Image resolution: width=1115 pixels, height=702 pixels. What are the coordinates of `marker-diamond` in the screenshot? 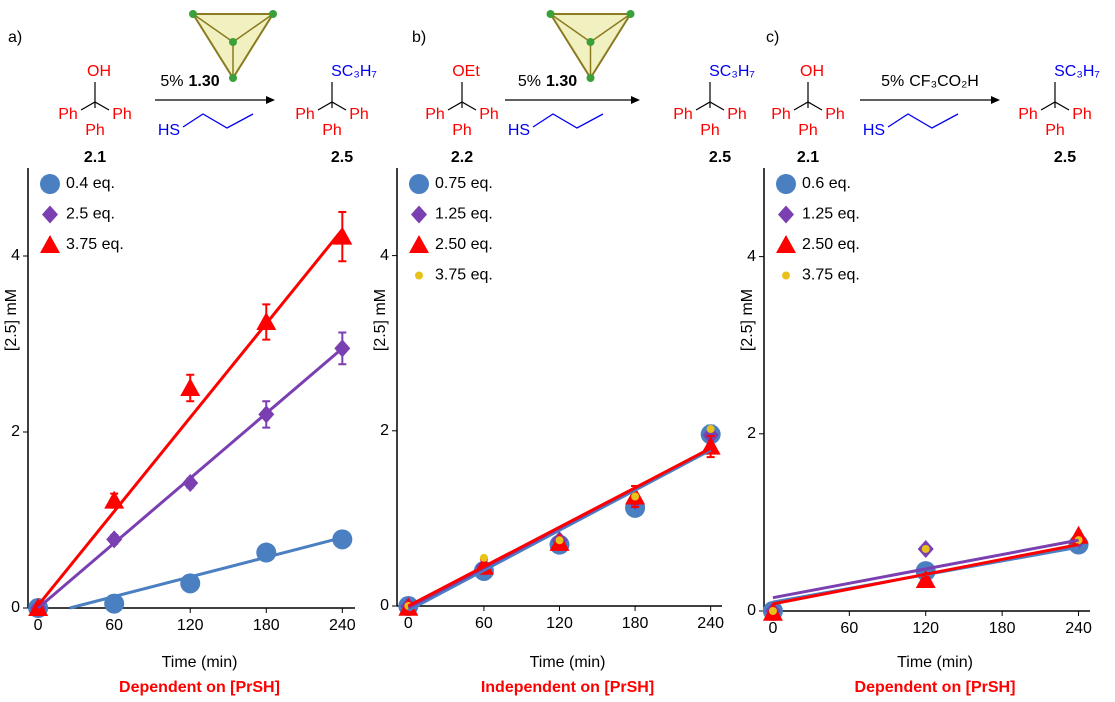 It's located at (190, 483).